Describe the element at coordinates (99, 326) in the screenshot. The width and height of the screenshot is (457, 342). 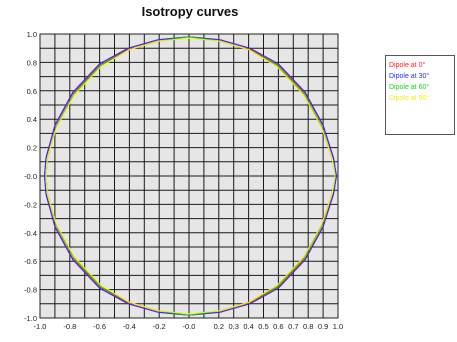
I see `x-tick-label: -0.6` at that location.